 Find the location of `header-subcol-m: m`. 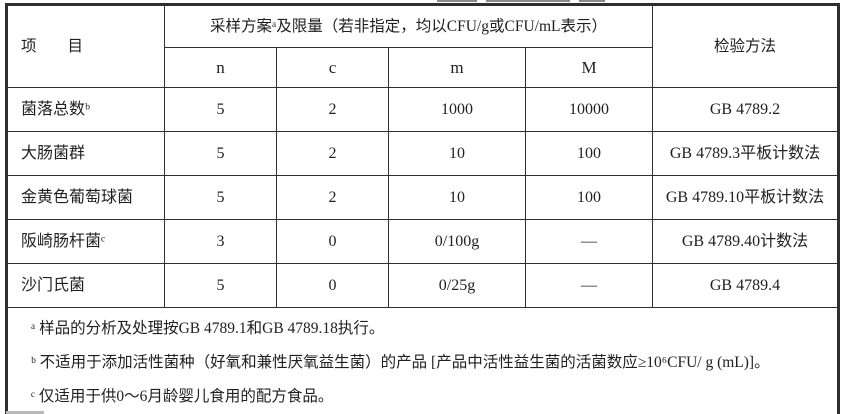

header-subcol-m: m is located at coordinates (457, 67).